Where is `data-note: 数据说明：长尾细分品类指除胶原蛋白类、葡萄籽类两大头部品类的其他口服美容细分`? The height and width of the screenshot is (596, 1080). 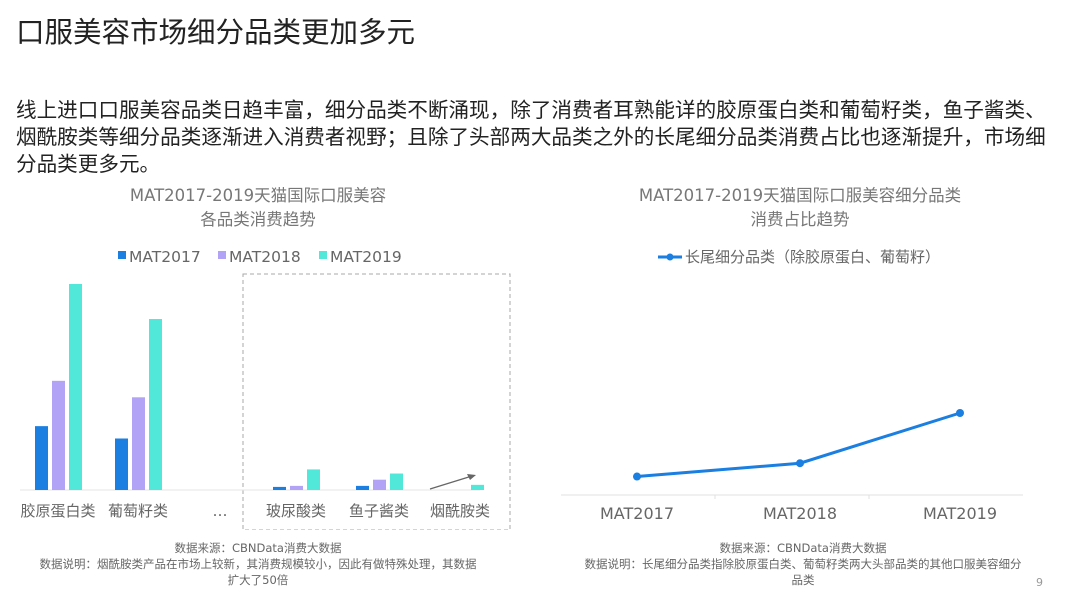
data-note: 数据说明：长尾细分品类指除胶原蛋白类、葡萄籽类两大头部品类的其他口服美容细分 is located at coordinates (803, 564).